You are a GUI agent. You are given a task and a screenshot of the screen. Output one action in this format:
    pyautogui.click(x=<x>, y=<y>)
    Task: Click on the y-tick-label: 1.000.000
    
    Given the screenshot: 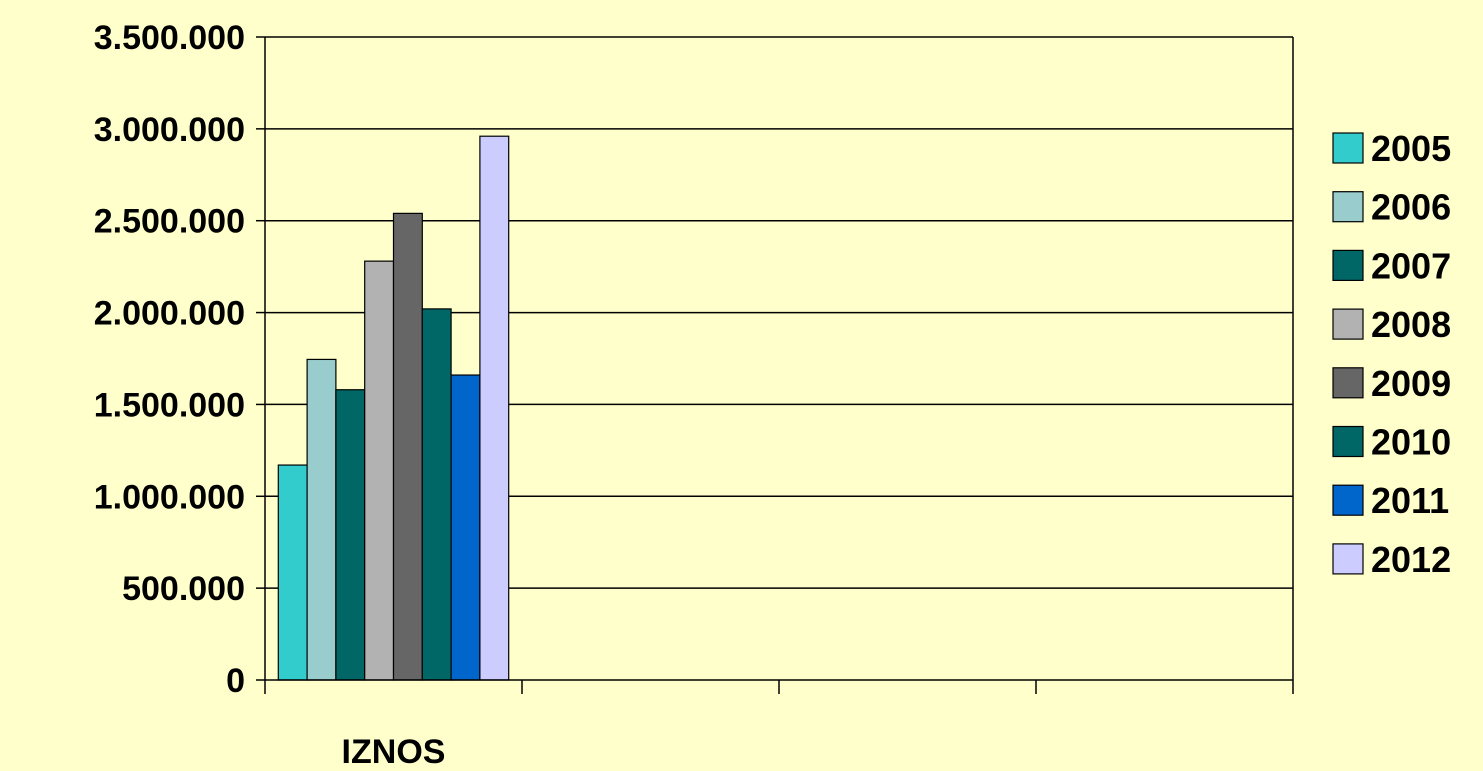 What is the action you would take?
    pyautogui.click(x=169, y=497)
    